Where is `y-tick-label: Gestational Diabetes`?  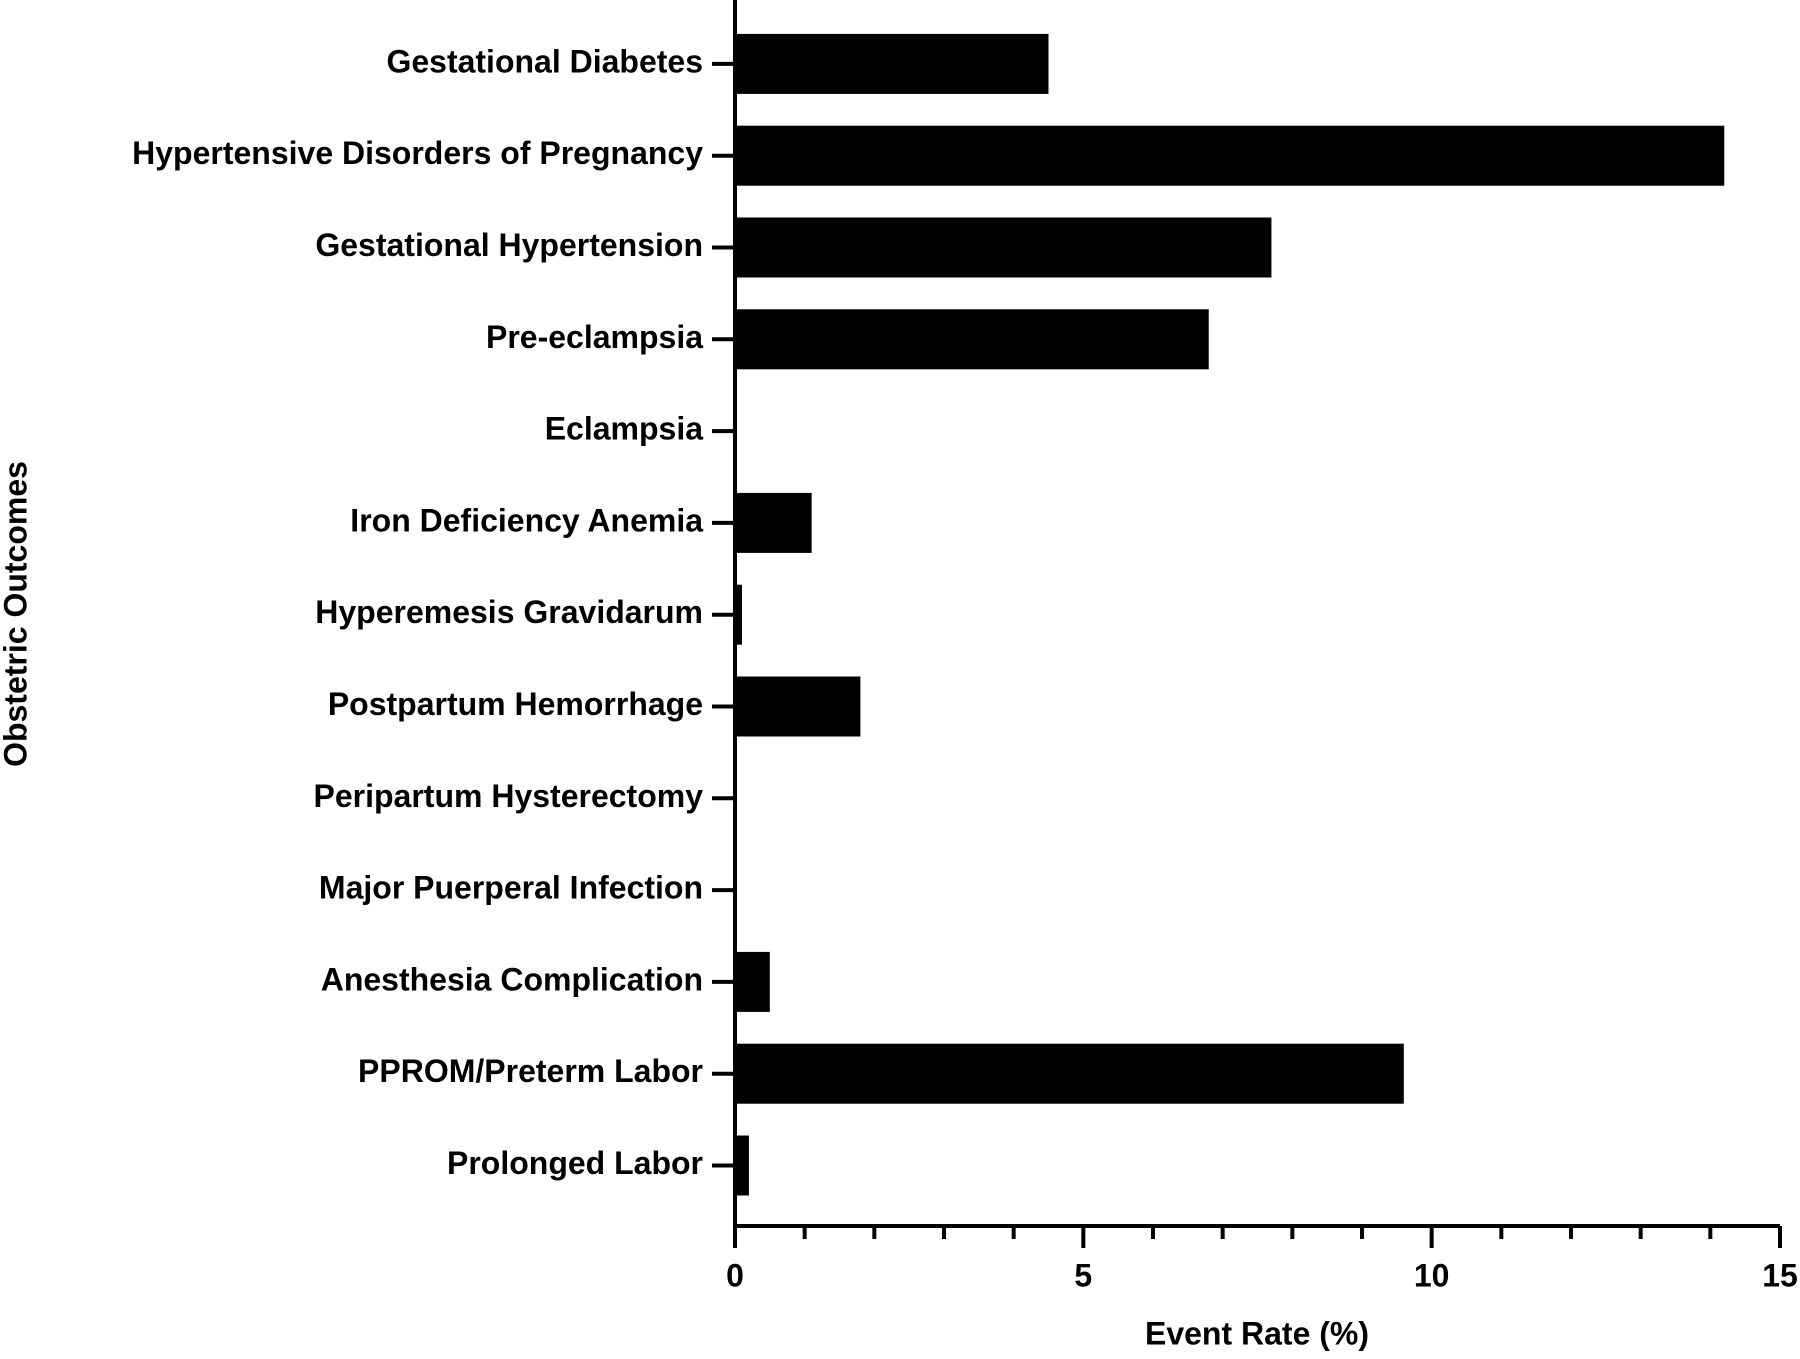
y-tick-label: Gestational Diabetes is located at coordinates (544, 61).